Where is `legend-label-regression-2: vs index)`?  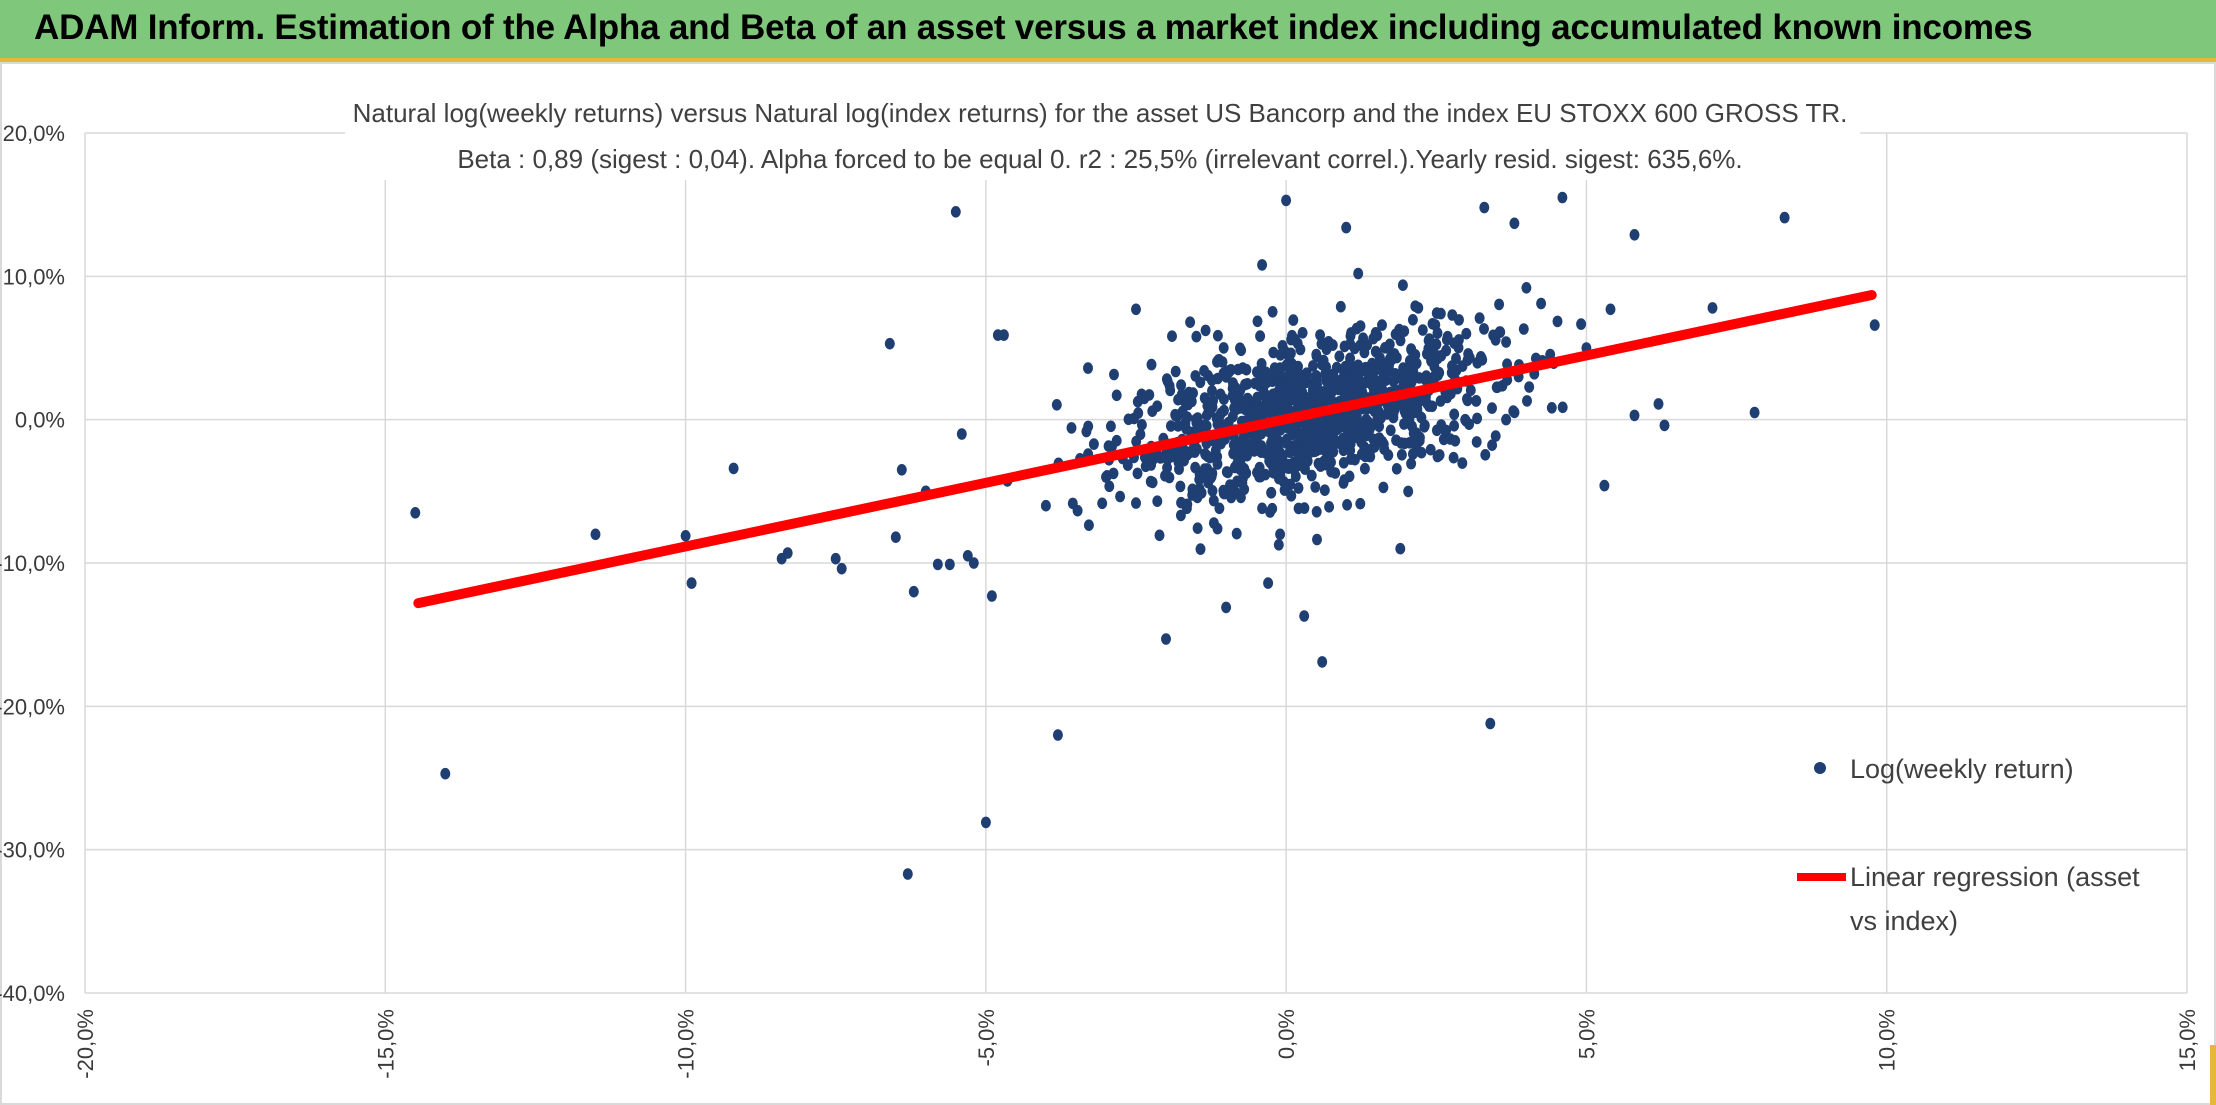 legend-label-regression-2: vs index) is located at coordinates (1904, 921).